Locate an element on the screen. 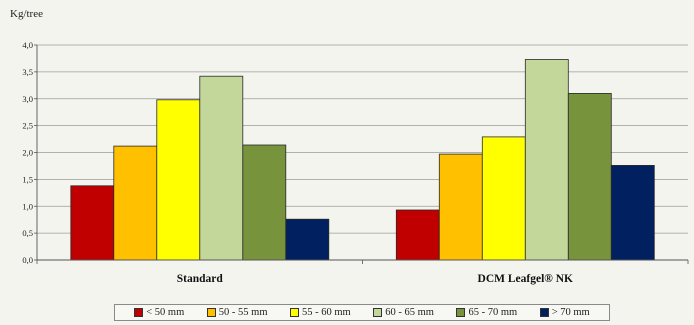 Image resolution: width=694 pixels, height=325 pixels. x-category-label: Standard is located at coordinates (200, 279).